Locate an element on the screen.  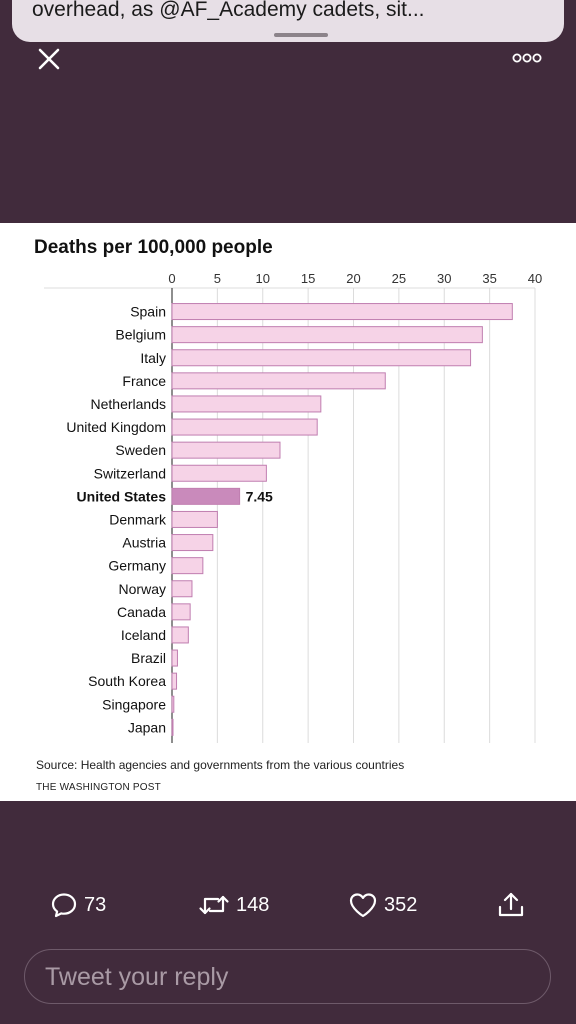
reply-bubble-icon is located at coordinates (64, 905).